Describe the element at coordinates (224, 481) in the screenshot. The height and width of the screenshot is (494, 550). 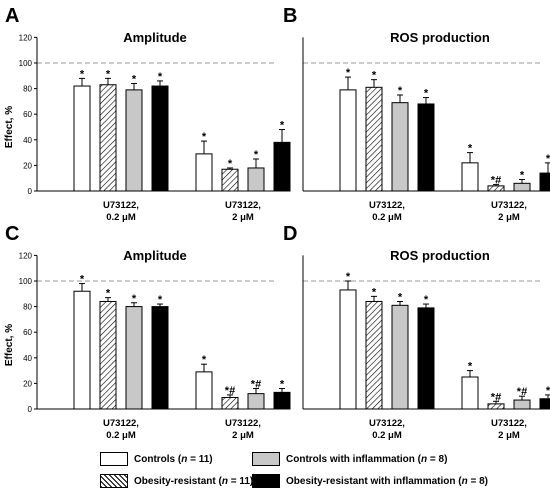
I see `legend-label-obesity-resistant-n: n` at that location.